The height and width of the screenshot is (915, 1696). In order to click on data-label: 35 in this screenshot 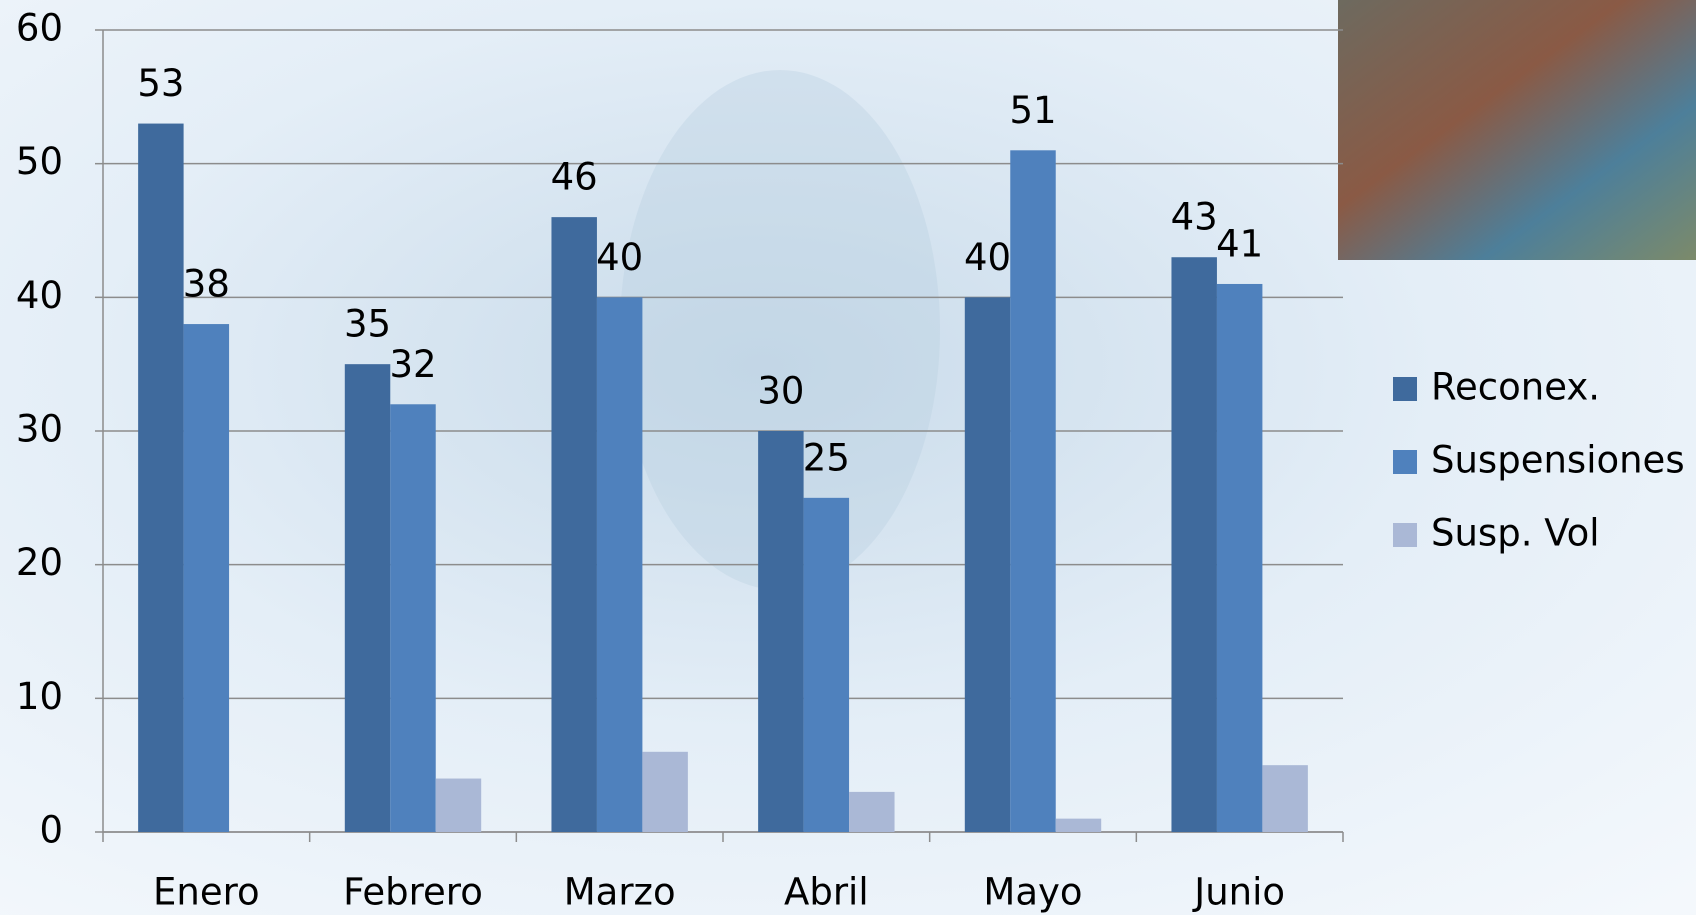, I will do `click(367, 324)`.